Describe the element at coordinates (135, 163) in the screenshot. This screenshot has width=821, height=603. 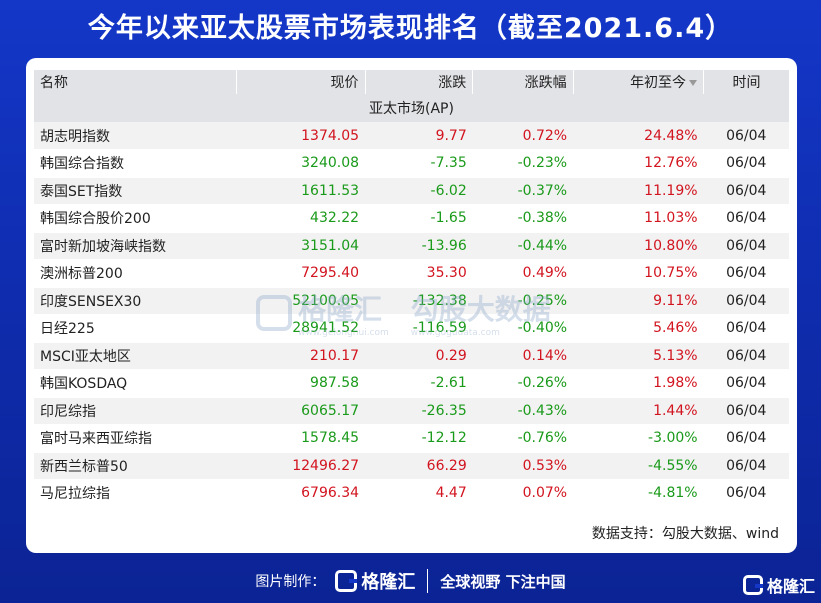
I see `cell-name: 韩国综合指数` at that location.